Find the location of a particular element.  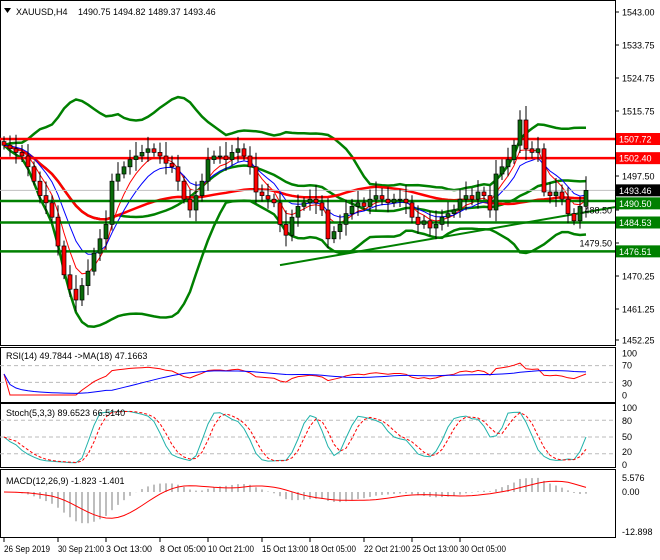

time-axis-label: 10 Oct 21:00 is located at coordinates (231, 549).